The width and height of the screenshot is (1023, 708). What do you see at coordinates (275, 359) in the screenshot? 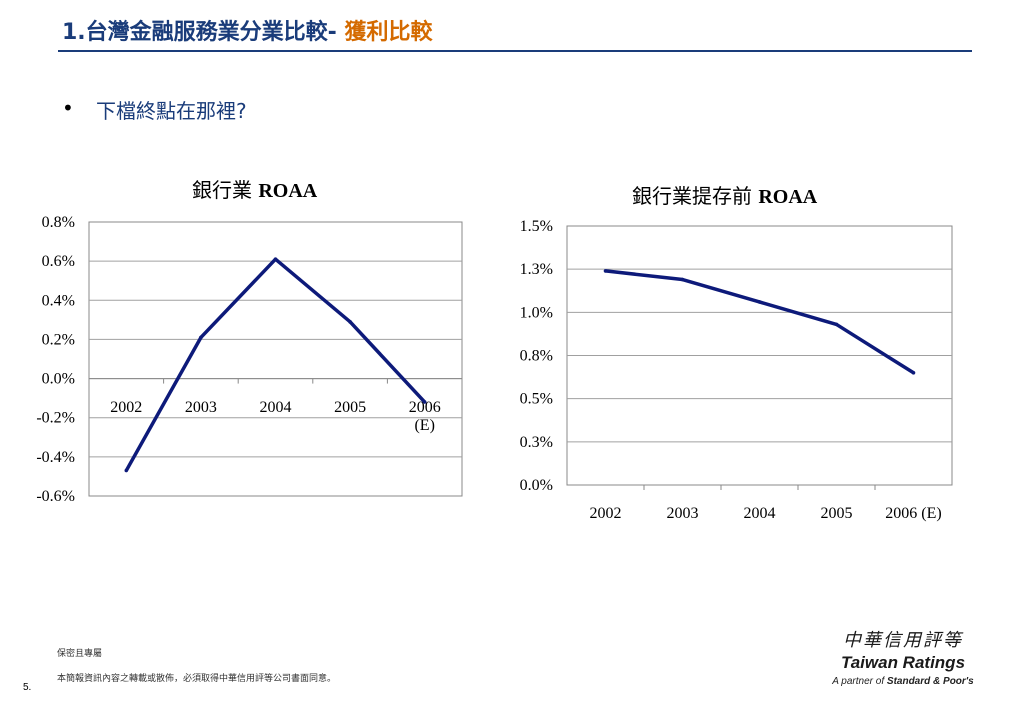
I see `plot-area` at bounding box center [275, 359].